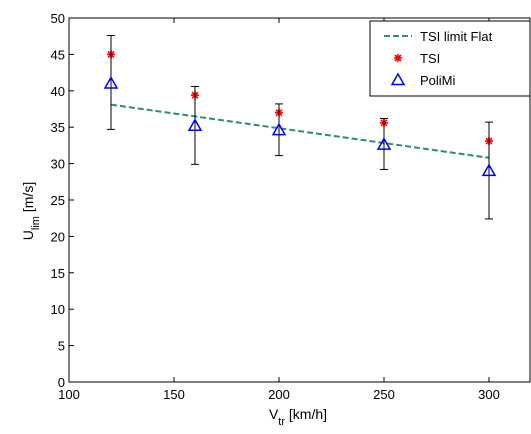  What do you see at coordinates (36, 223) in the screenshot?
I see `y-axis-title-sub: lim` at bounding box center [36, 223].